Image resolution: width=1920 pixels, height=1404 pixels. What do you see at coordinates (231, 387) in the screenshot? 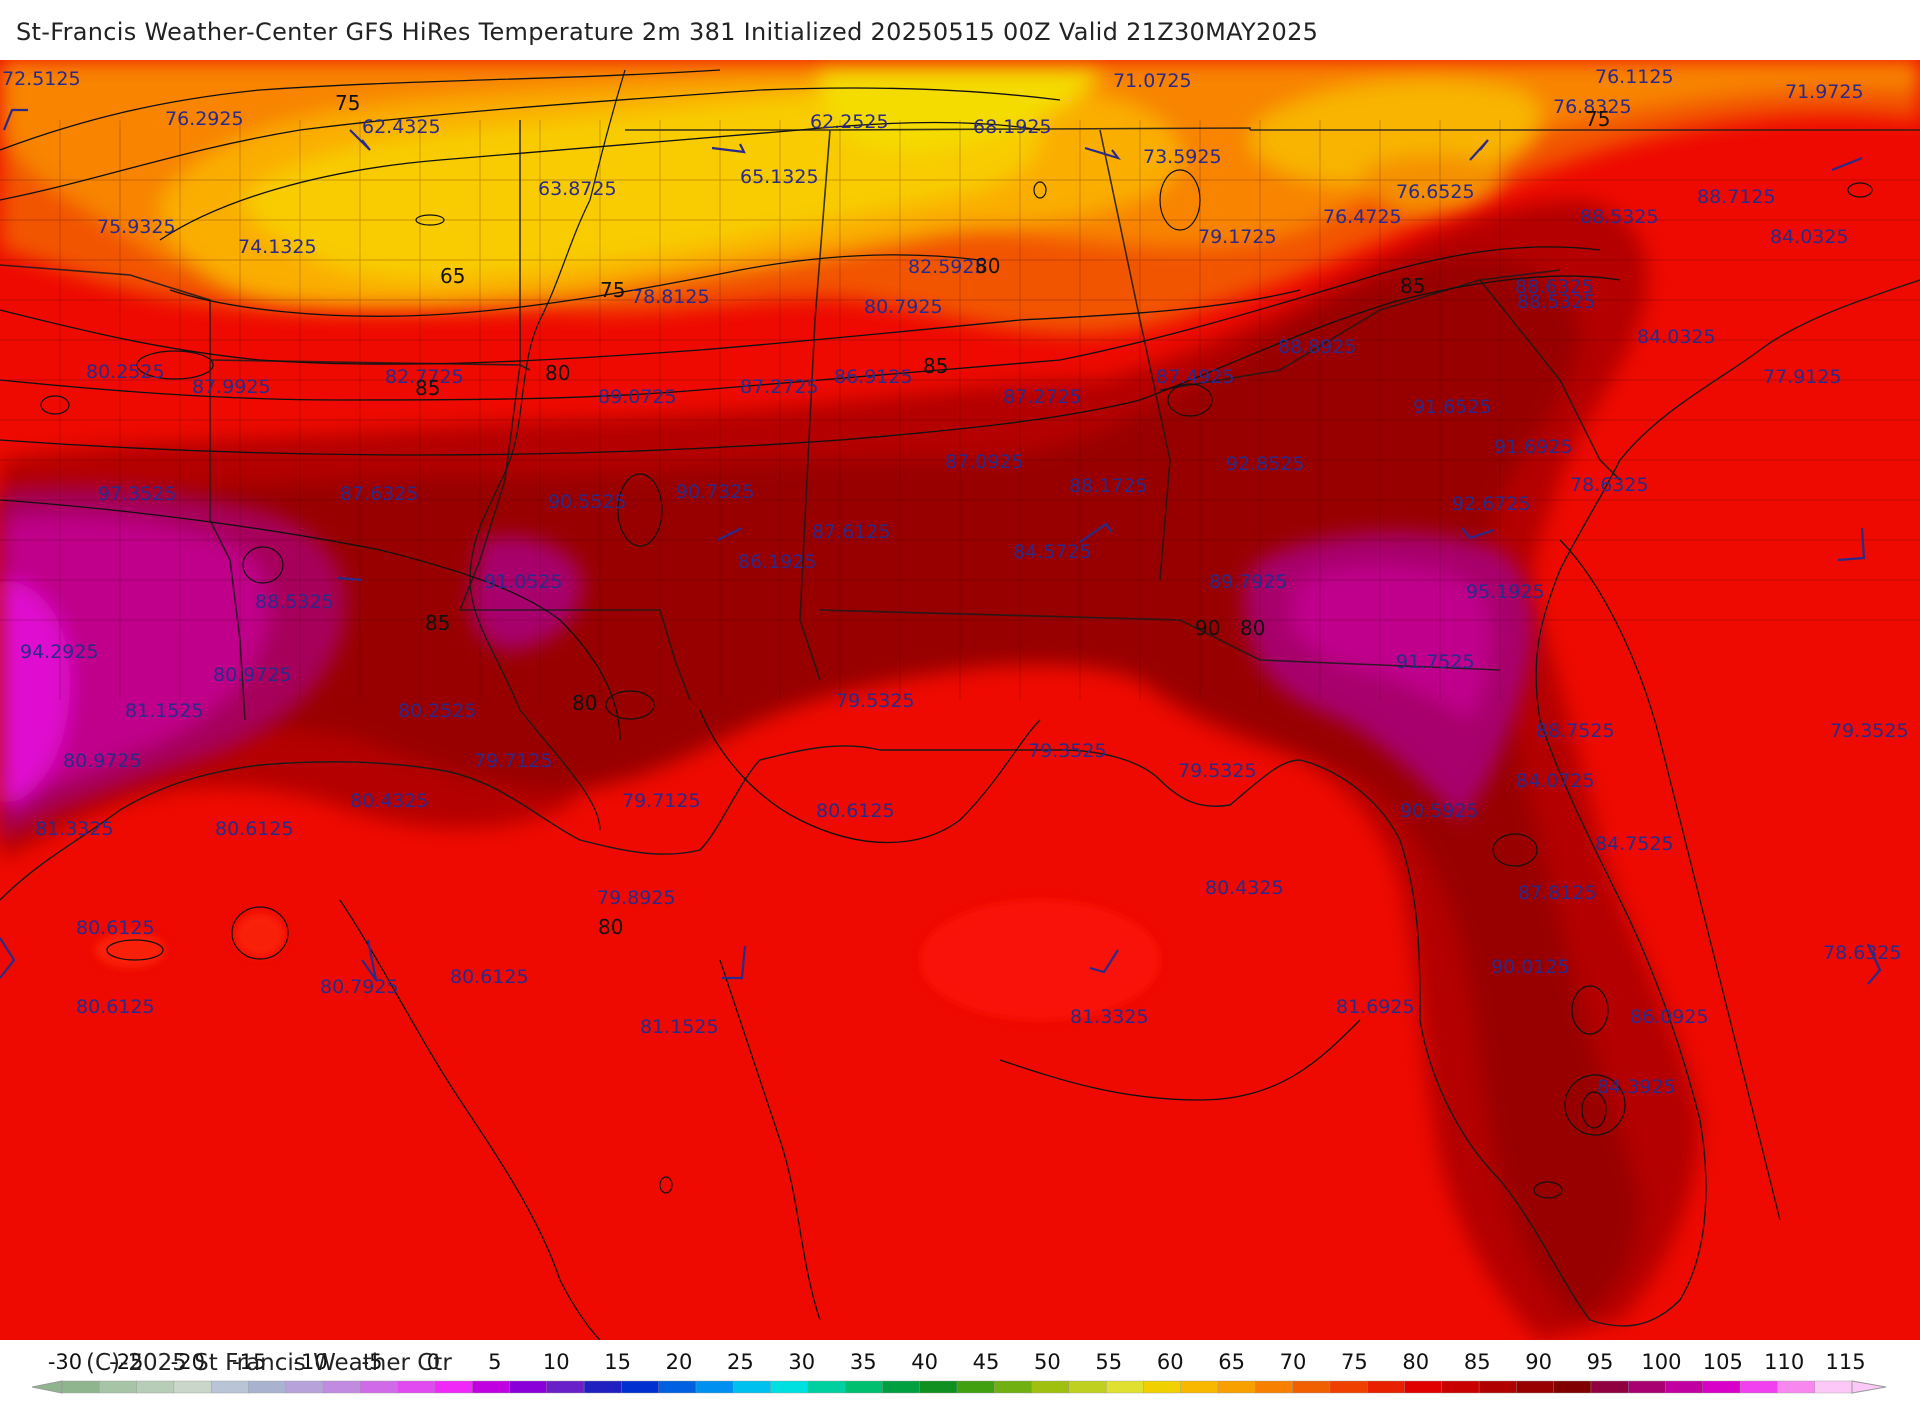
I see `value-label: 87.9925` at bounding box center [231, 387].